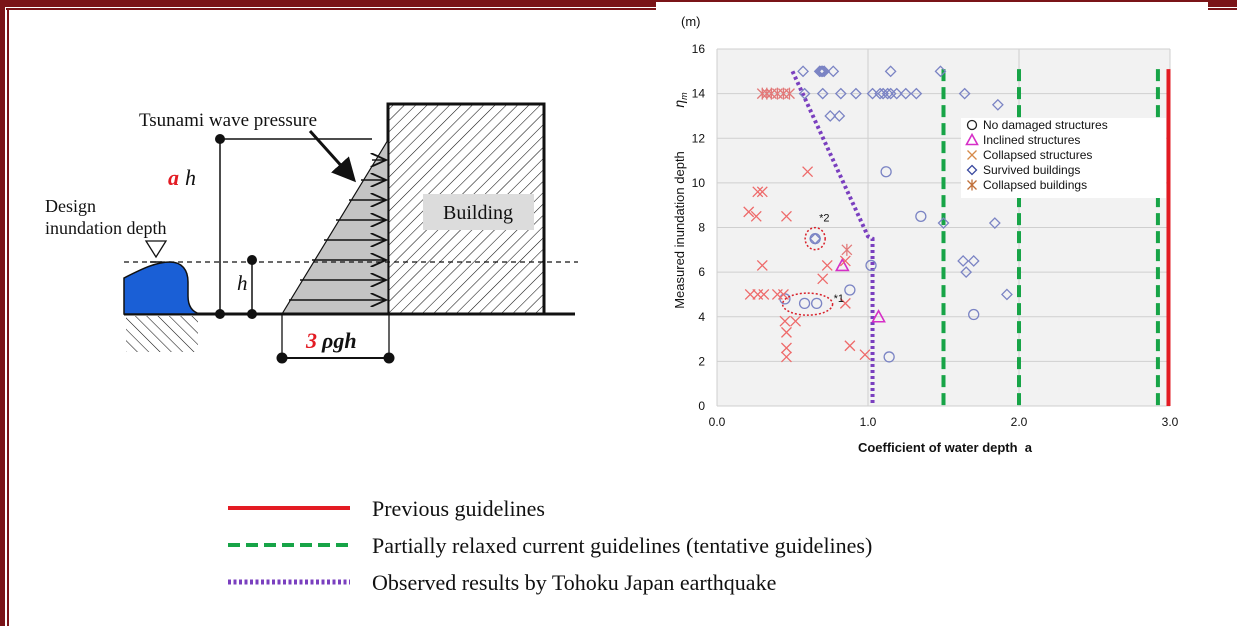 This screenshot has height=626, width=1237. Describe the element at coordinates (1031, 170) in the screenshot. I see `legend-label: Survived buildings` at that location.